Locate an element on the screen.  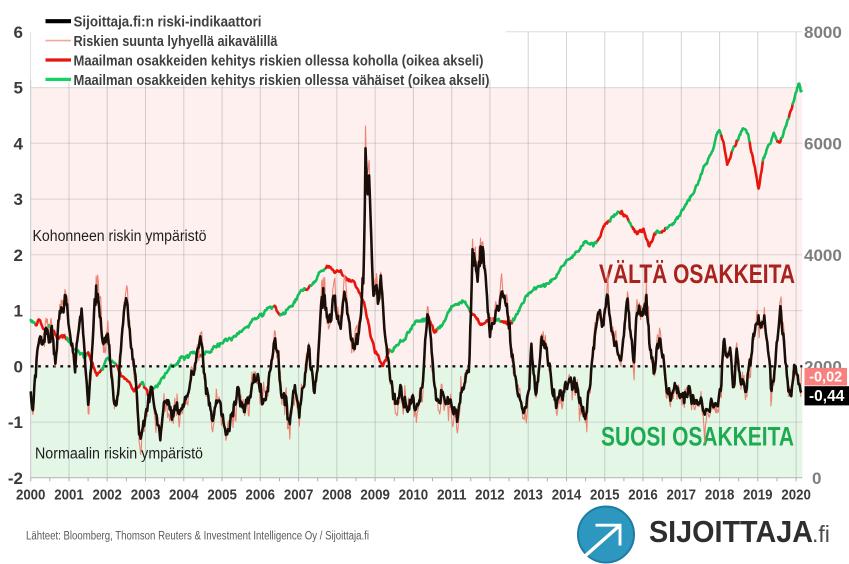
svg-text: -0,44 is located at coordinates (827, 396).